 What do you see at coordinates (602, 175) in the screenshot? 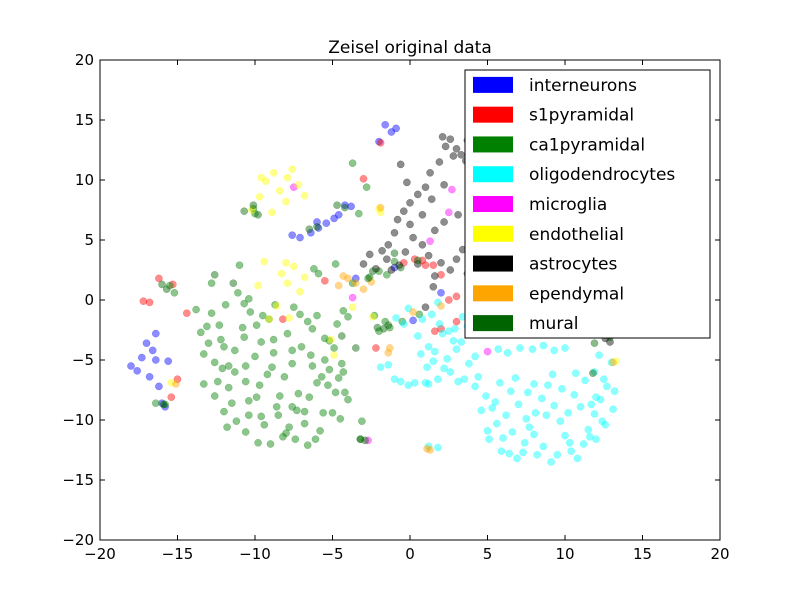
I see `legend-label-oligodendrocytes: oligodendrocytes` at bounding box center [602, 175].